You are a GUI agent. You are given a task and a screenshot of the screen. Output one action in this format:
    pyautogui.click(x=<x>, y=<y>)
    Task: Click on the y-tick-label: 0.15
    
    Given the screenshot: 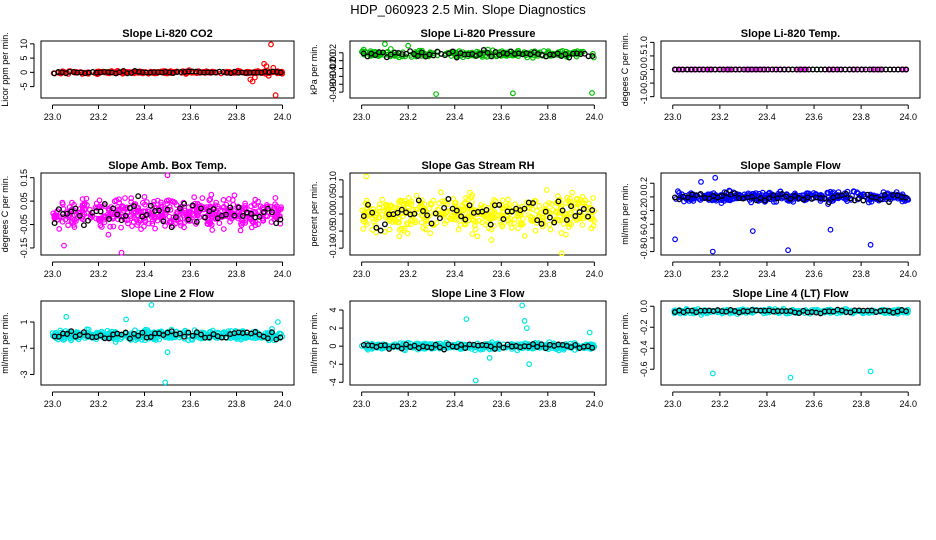 What is the action you would take?
    pyautogui.click(x=24, y=178)
    